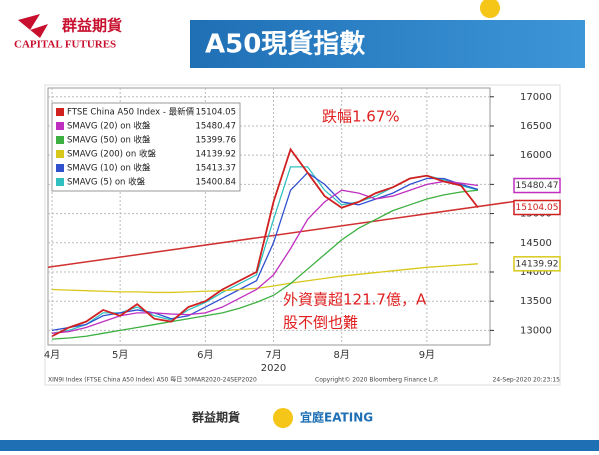 The width and height of the screenshot is (599, 455). What do you see at coordinates (109, 140) in the screenshot?
I see `legend-label: SMAVG (50) on 收盤` at bounding box center [109, 140].